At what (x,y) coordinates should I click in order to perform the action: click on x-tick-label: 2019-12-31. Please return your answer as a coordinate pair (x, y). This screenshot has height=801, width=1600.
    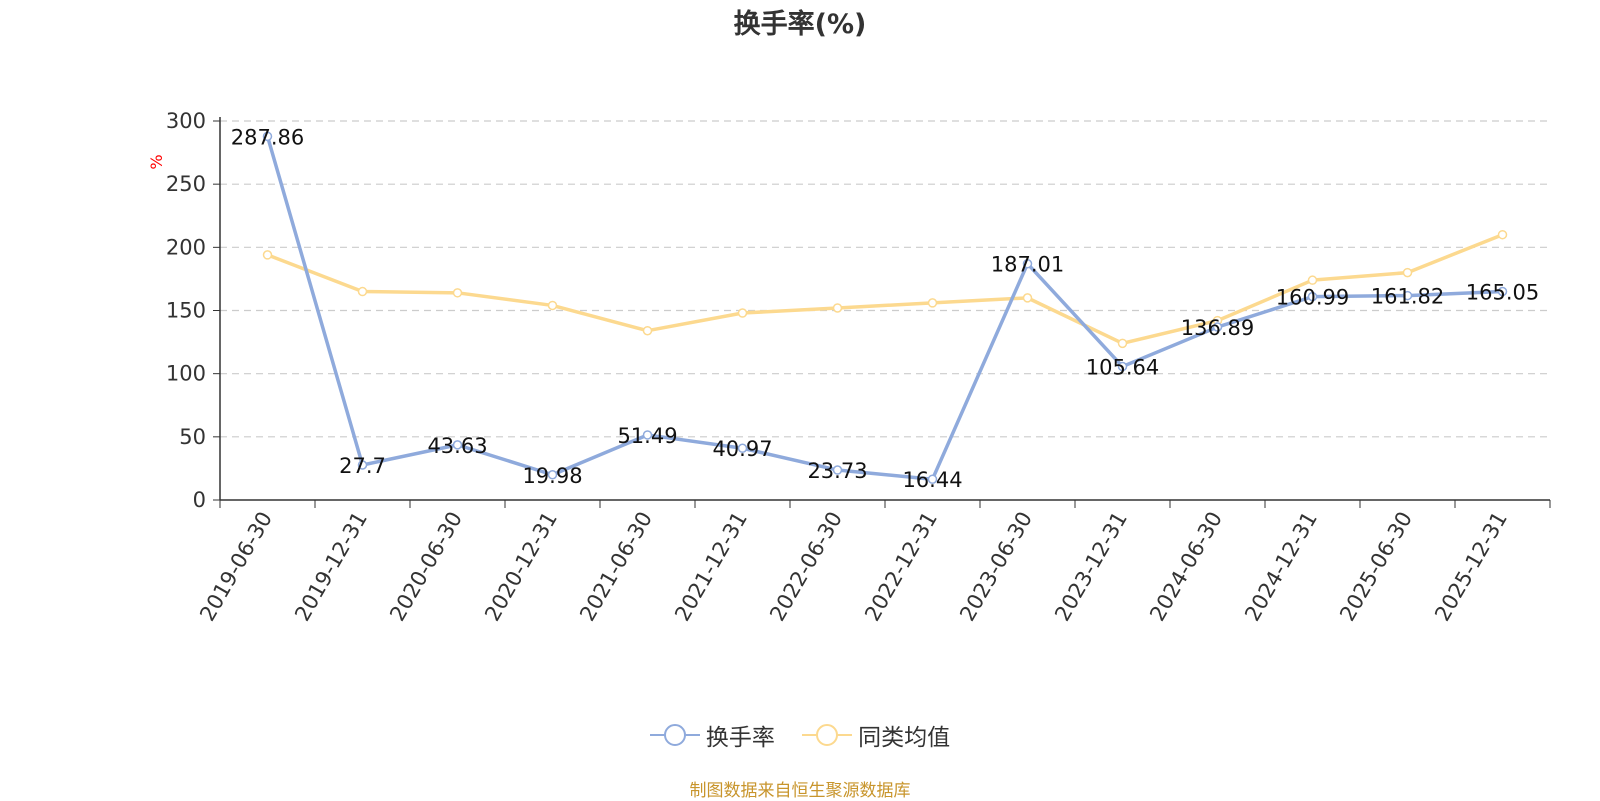
    Looking at the image, I should click on (331, 567).